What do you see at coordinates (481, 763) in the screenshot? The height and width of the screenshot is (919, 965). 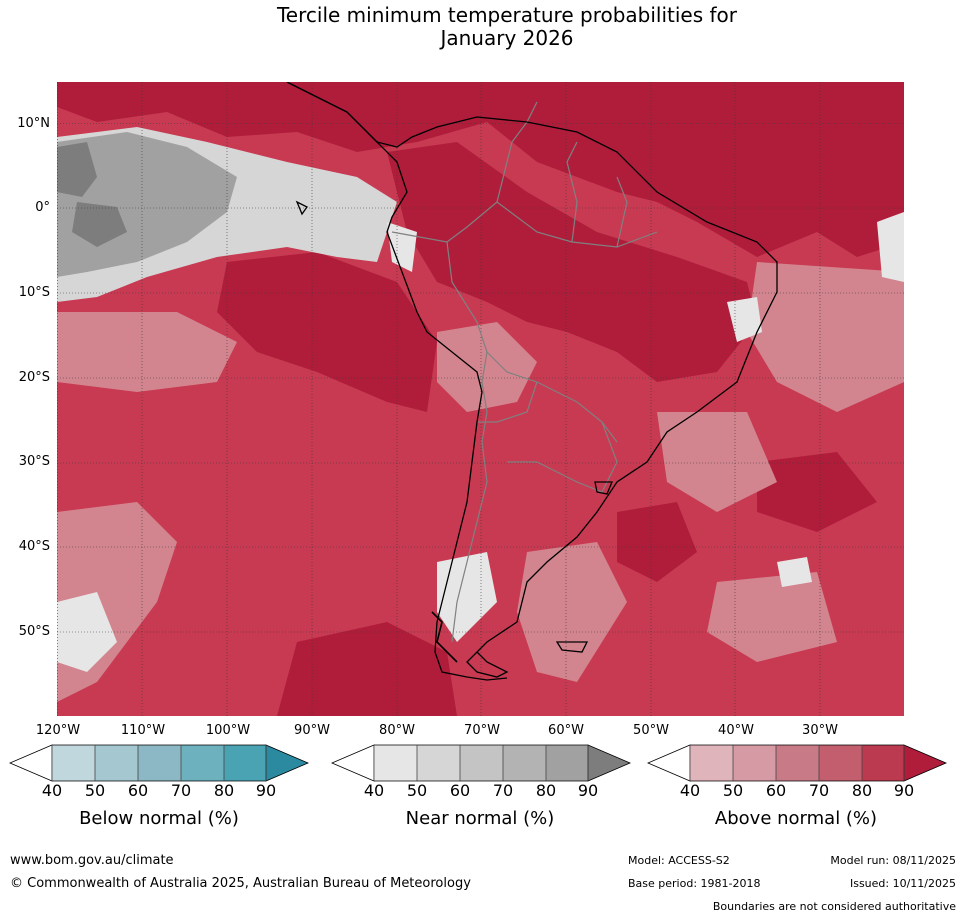 I see `near-normal-colorbar` at bounding box center [481, 763].